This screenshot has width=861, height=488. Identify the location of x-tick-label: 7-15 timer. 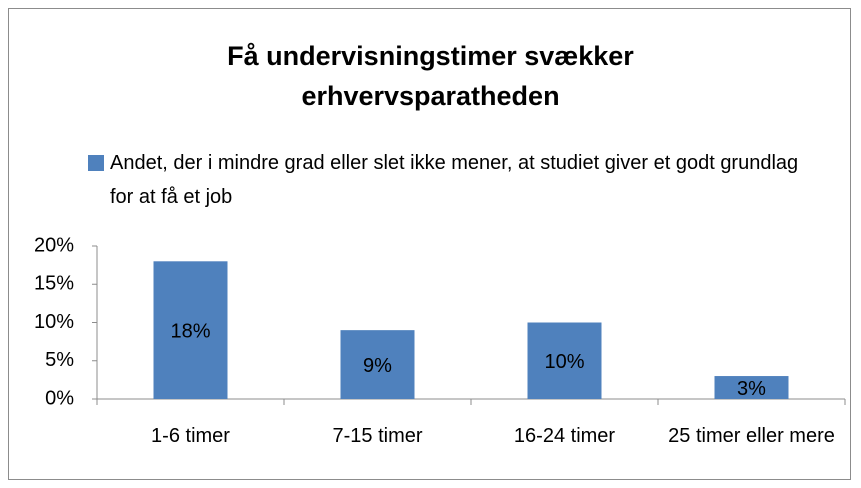
(377, 436).